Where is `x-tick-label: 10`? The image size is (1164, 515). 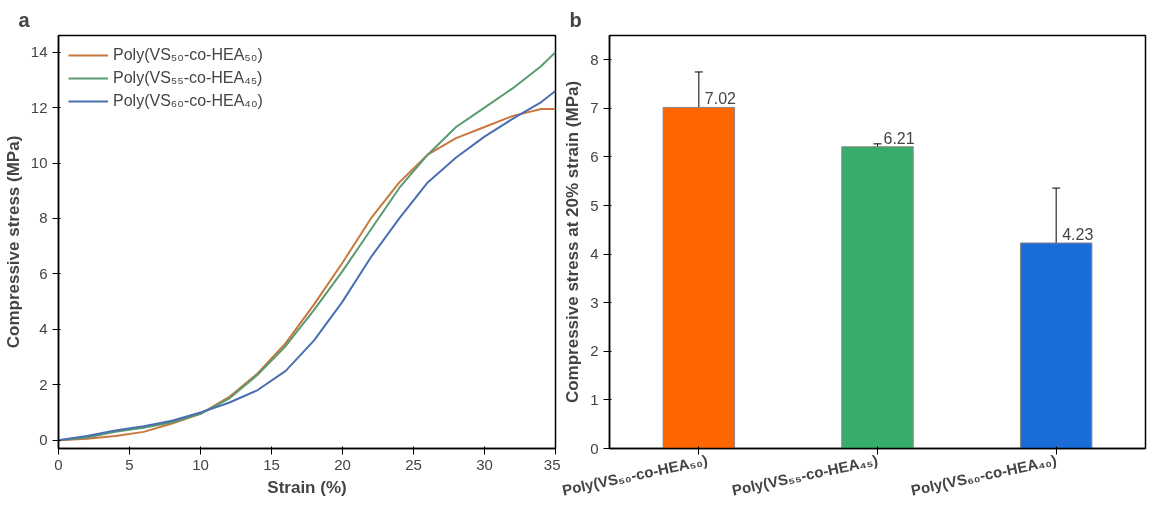 x-tick-label: 10 is located at coordinates (200, 464).